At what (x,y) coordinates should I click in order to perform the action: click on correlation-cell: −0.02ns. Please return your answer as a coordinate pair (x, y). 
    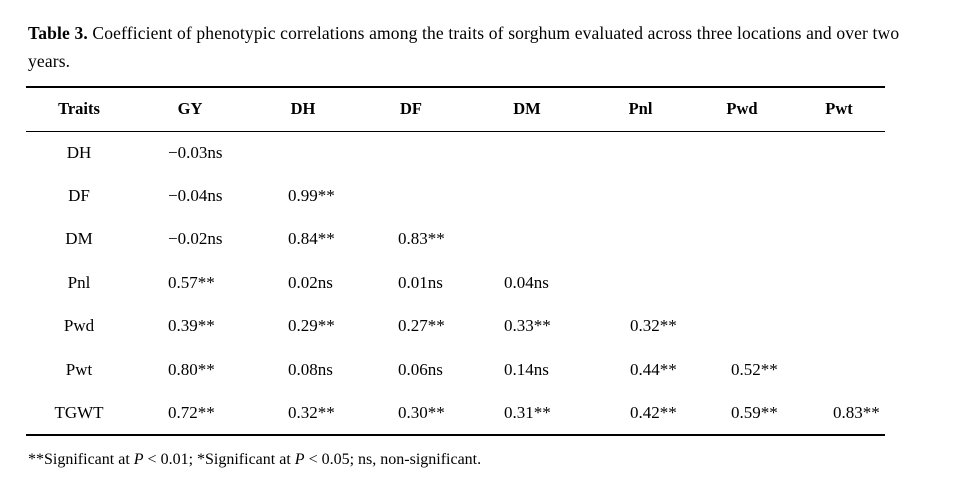
    Looking at the image, I should click on (195, 239).